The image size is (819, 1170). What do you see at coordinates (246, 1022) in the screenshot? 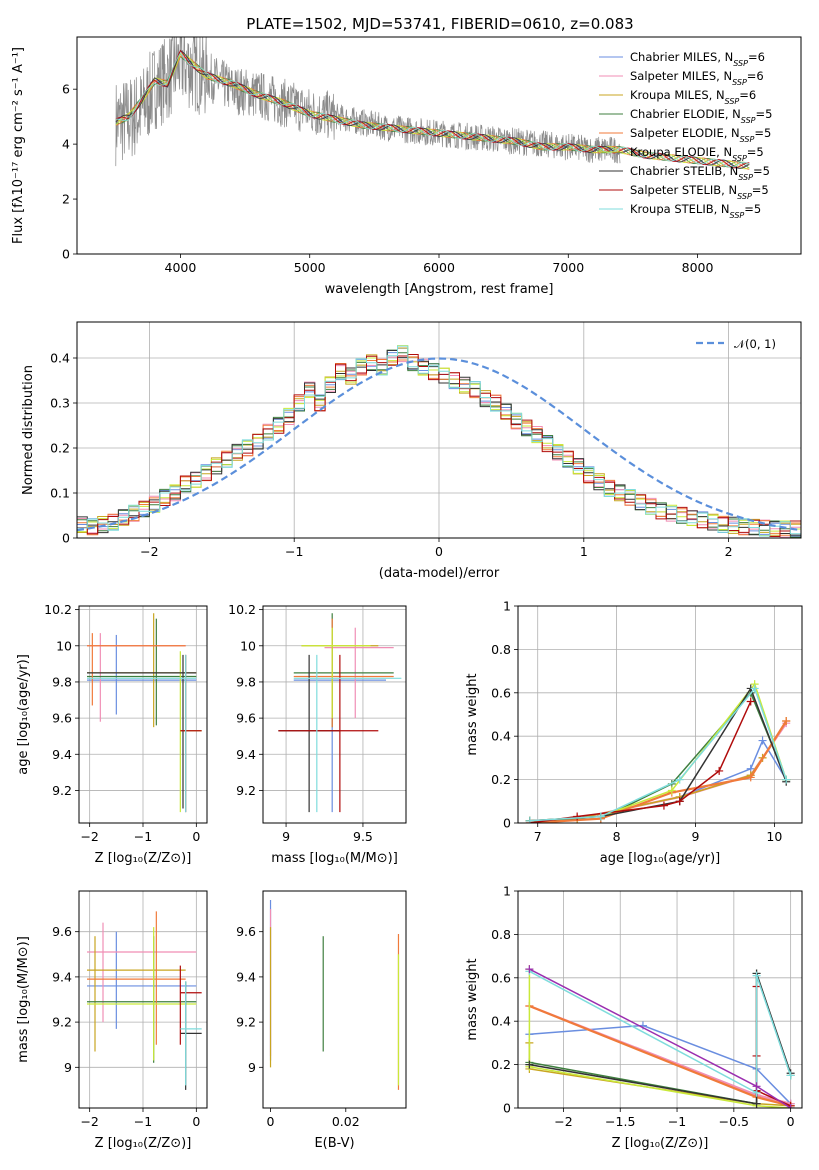
I see `mass-vs-EBV-ytick-label-1: 9.2` at bounding box center [246, 1022].